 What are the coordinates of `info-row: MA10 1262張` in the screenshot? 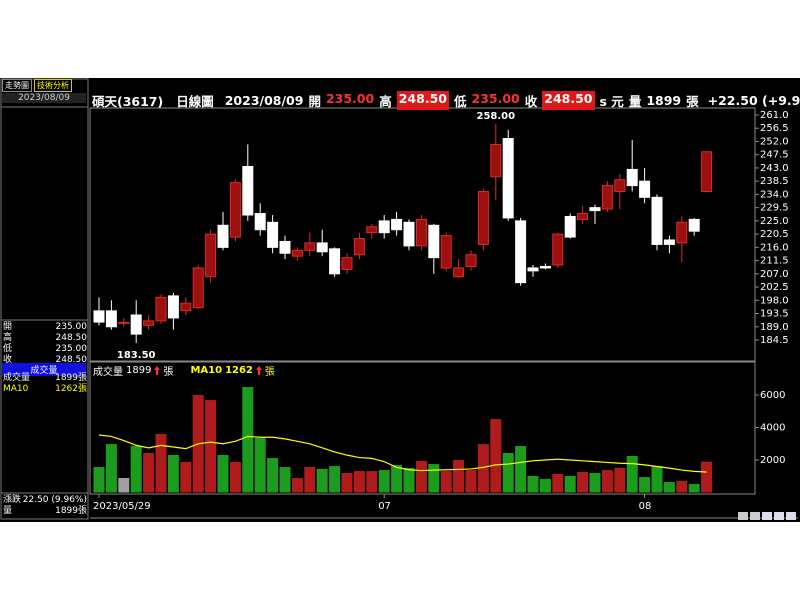 It's located at (45, 389).